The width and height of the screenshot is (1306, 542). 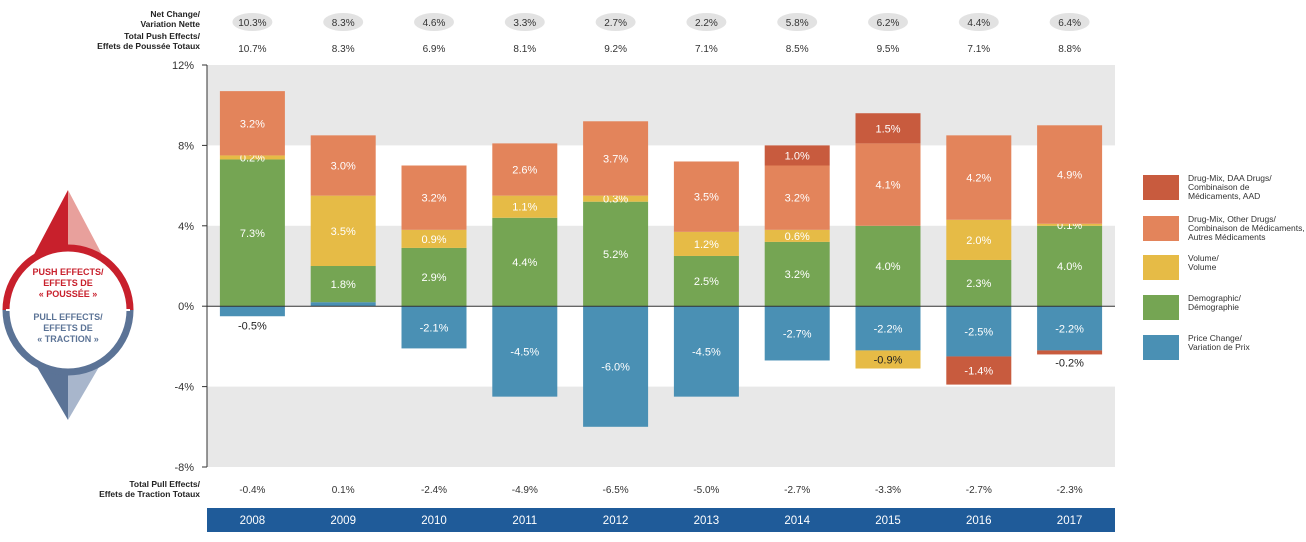 I want to click on bar-segment-daa-2017, so click(x=1070, y=352).